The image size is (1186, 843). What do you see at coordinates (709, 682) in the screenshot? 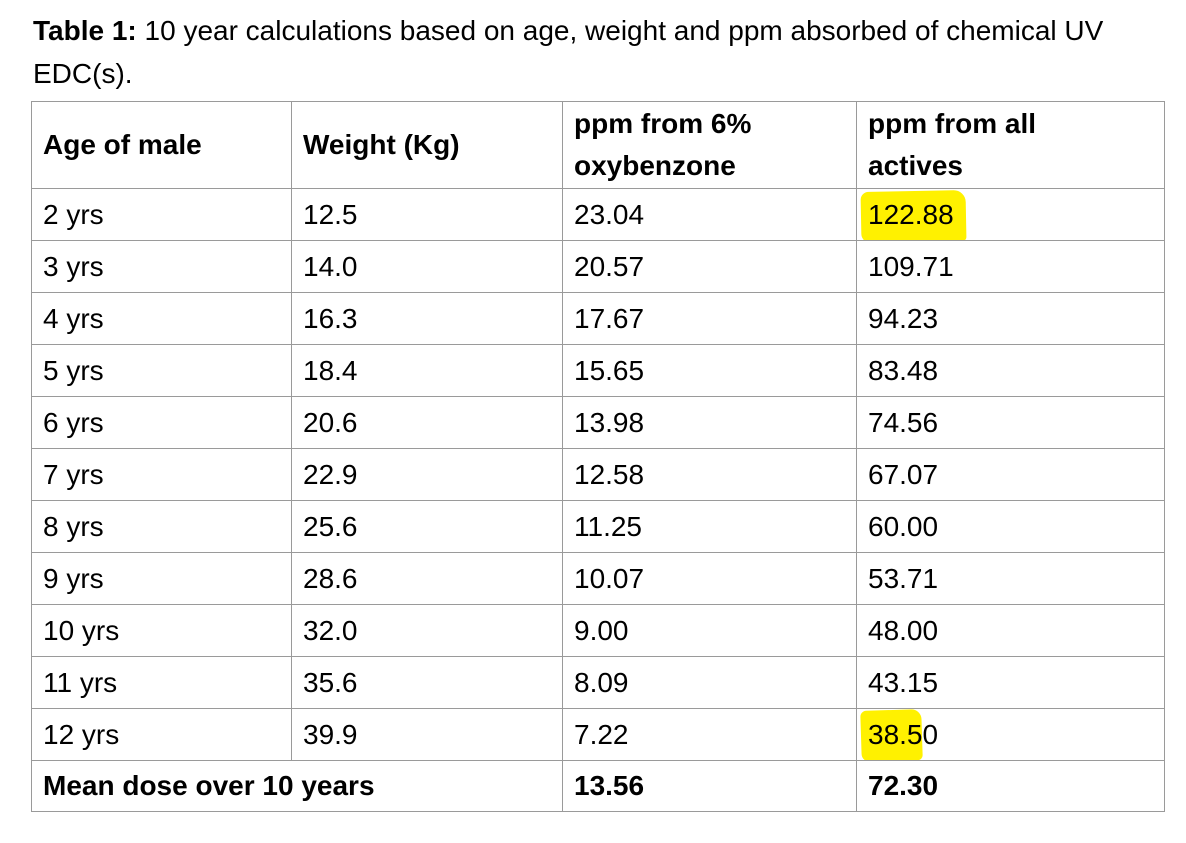
I see `cell-ppm-oxybenzone: 8.09` at bounding box center [709, 682].